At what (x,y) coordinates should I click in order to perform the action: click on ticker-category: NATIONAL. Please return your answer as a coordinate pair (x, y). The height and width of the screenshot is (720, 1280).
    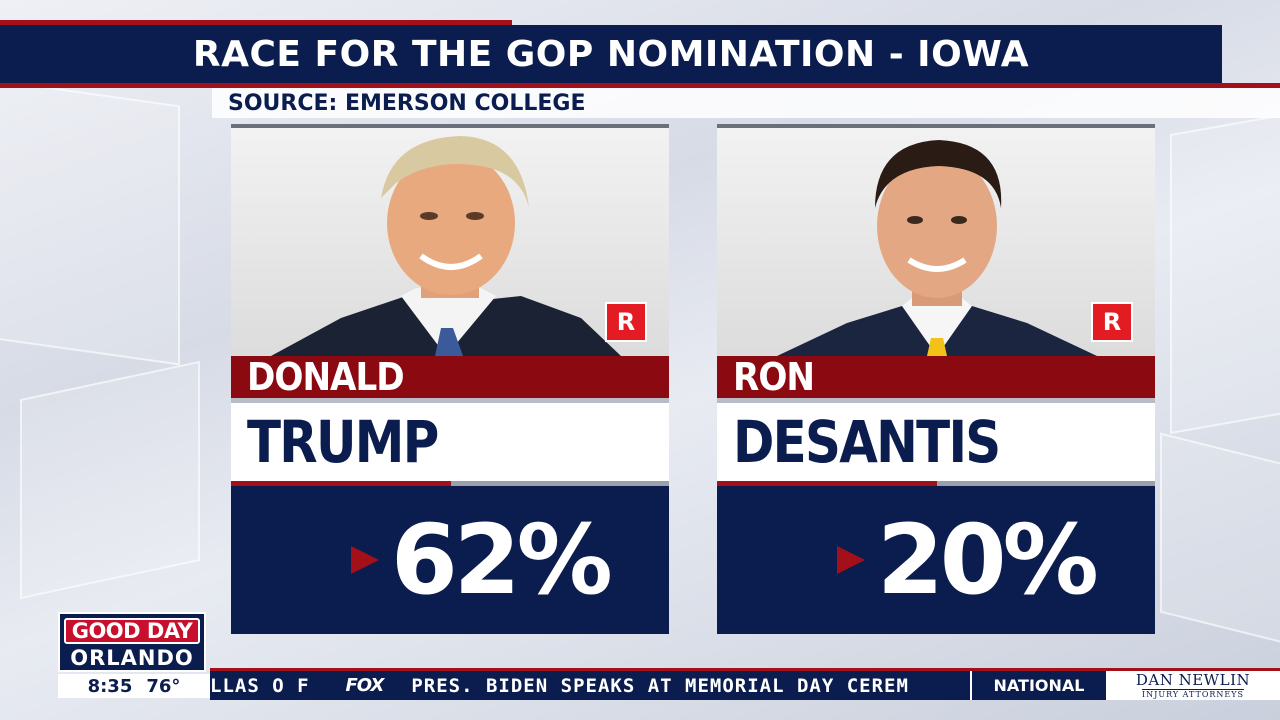
    Looking at the image, I should click on (1038, 685).